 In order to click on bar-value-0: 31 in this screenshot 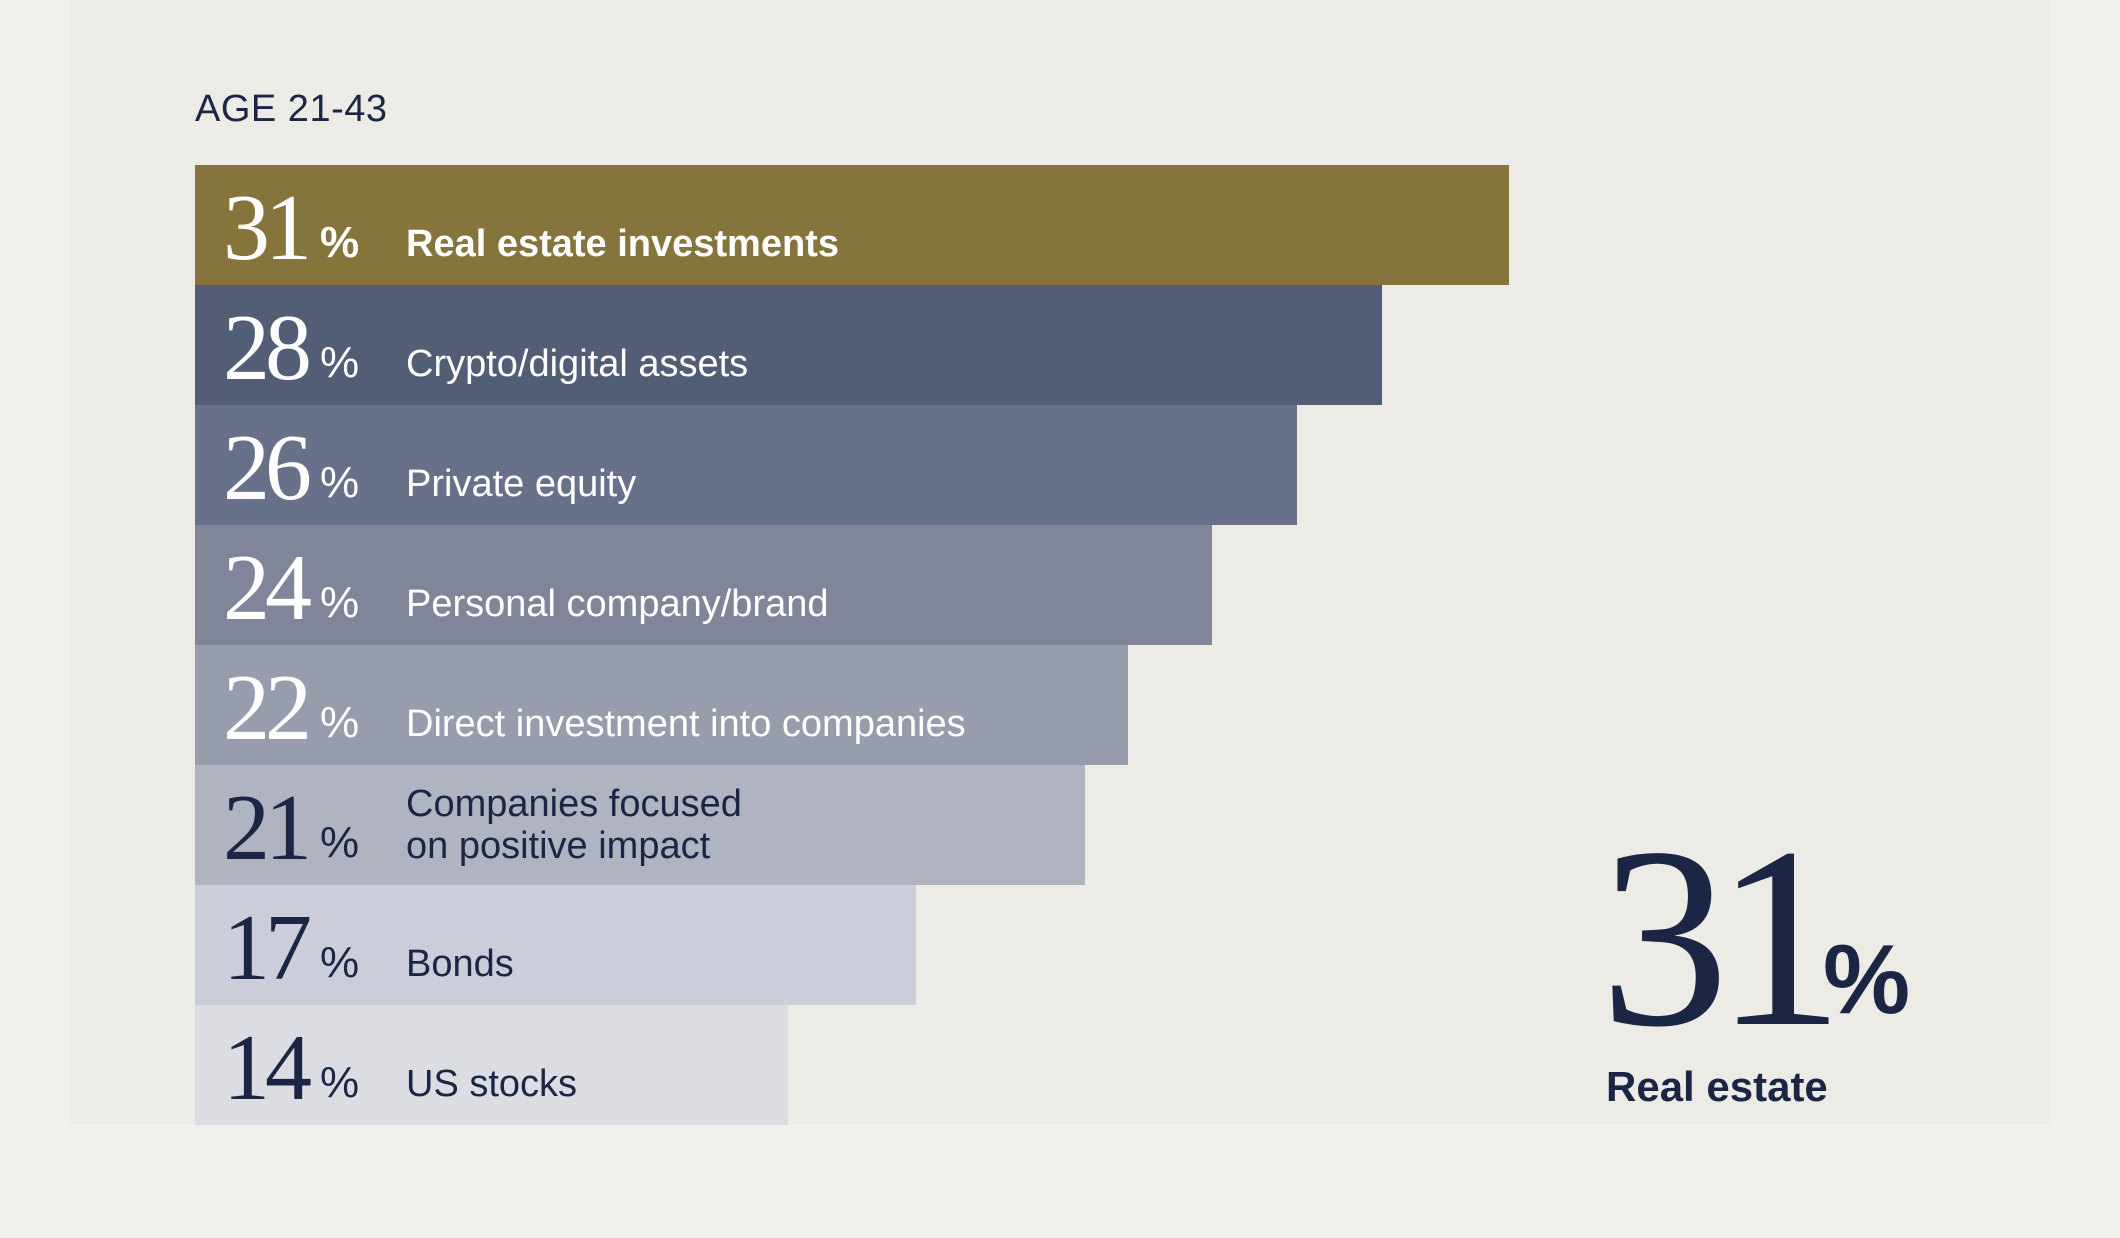, I will do `click(267, 228)`.